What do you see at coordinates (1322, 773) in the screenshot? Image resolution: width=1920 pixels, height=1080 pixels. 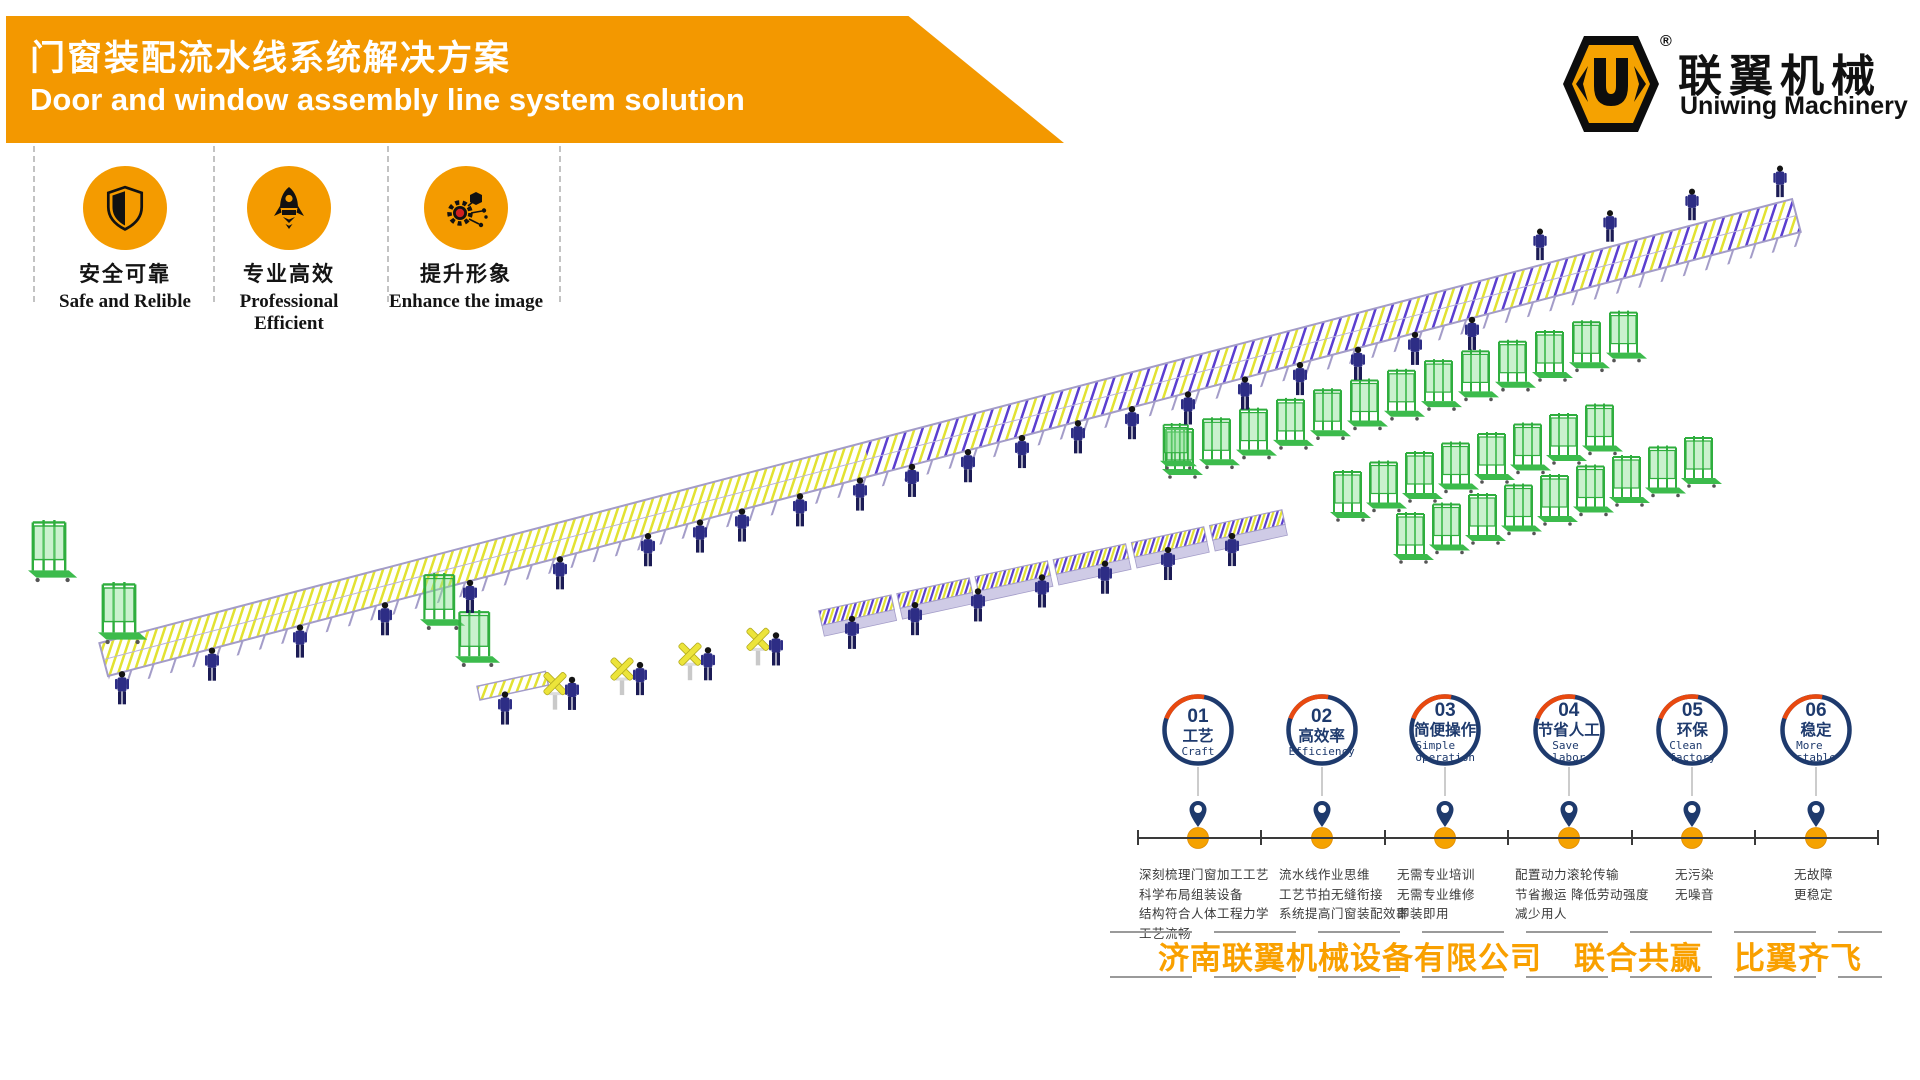 I see `timeline-item-02: 02 高效率 Efficiency` at bounding box center [1322, 773].